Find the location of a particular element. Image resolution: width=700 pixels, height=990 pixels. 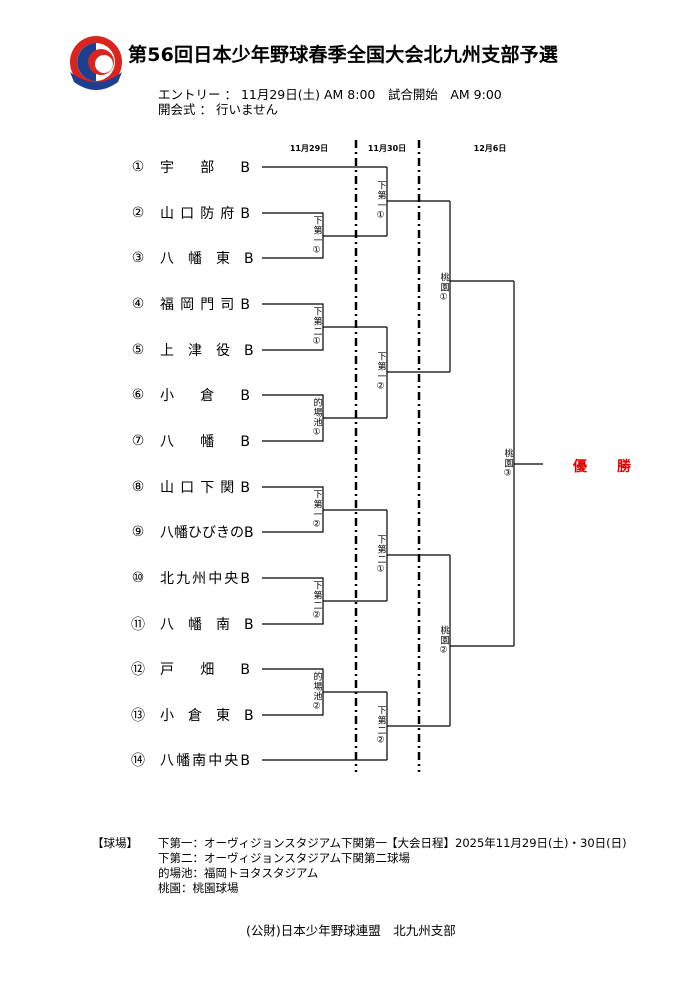

schedule-info: 【大会日程】2025年11月29日(土)・30日(日) is located at coordinates (506, 843).